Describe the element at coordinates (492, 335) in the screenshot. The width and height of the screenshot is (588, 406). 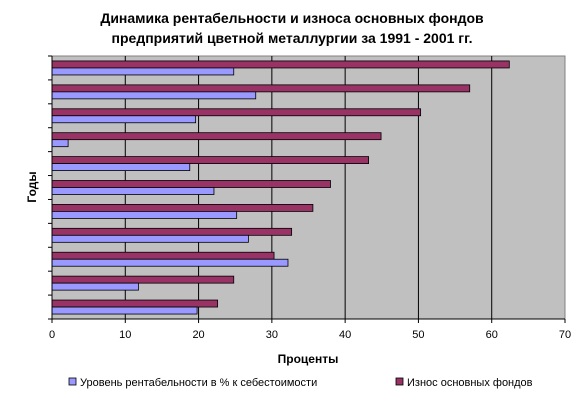
I see `x-tick-label-60: 60` at that location.